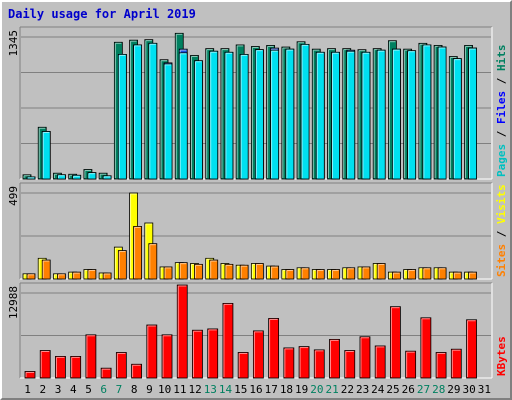 This screenshot has width=512, height=400. What do you see at coordinates (378, 389) in the screenshot?
I see `x-tick-day-24: 24` at bounding box center [378, 389].